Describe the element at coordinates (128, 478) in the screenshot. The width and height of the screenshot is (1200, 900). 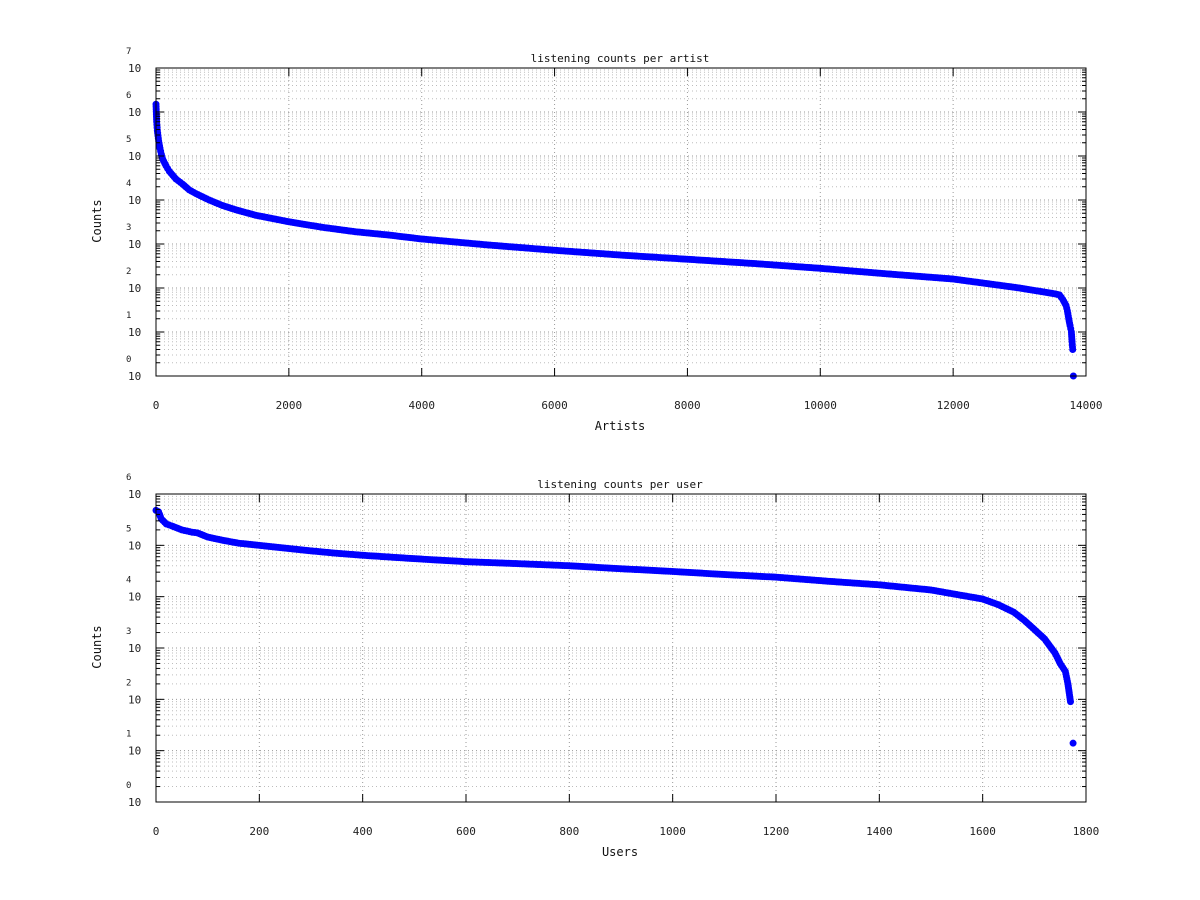
I see `plot-user-ytick-exponent: 6` at that location.